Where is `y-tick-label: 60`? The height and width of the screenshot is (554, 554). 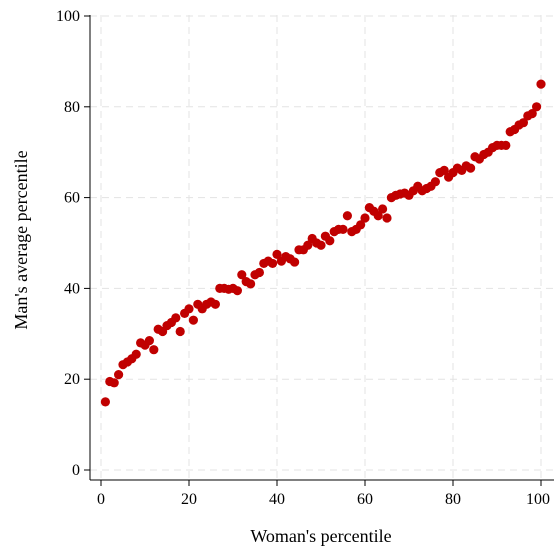
y-tick-label: 60 is located at coordinates (72, 198).